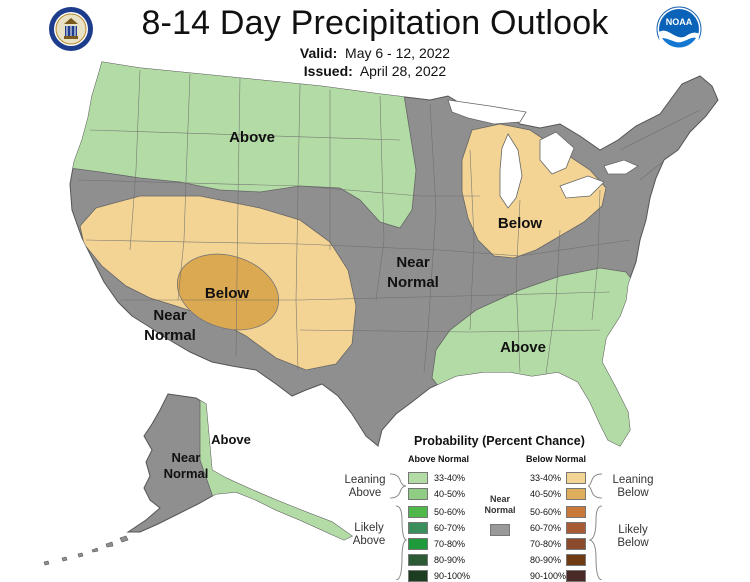 The width and height of the screenshot is (750, 582). What do you see at coordinates (543, 154) in the screenshot?
I see `great-lakes` at bounding box center [543, 154].